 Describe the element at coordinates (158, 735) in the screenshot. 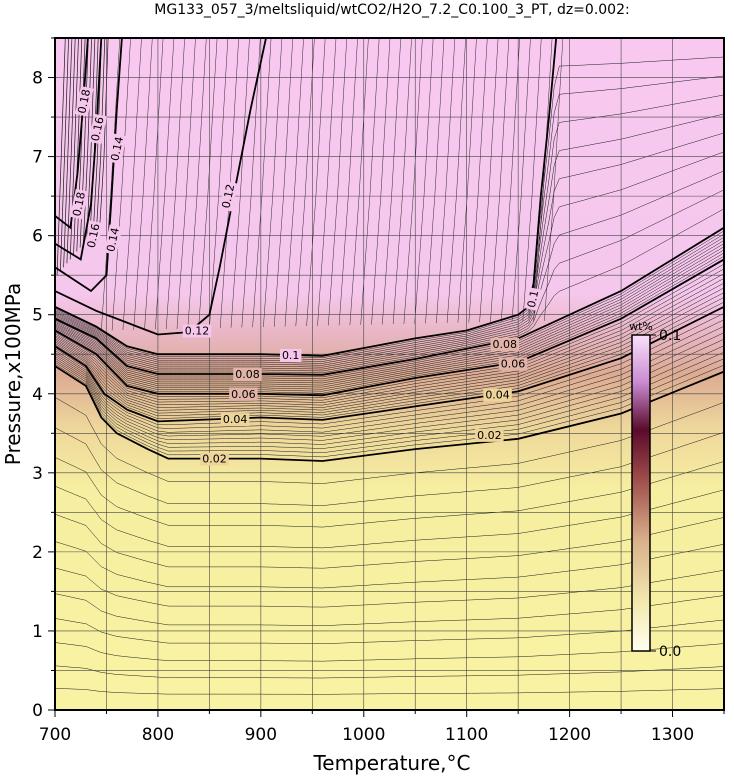

I see `x-tick-label: 800` at that location.